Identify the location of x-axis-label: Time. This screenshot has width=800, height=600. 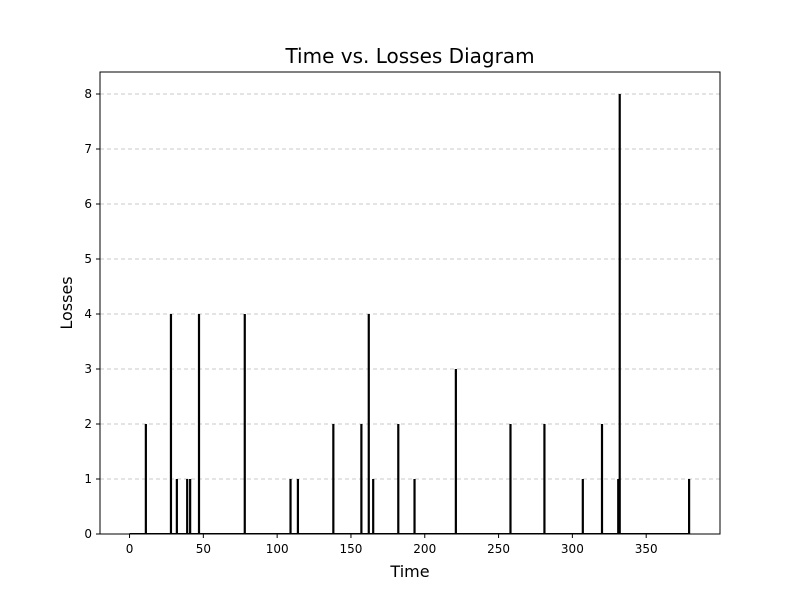
(409, 571).